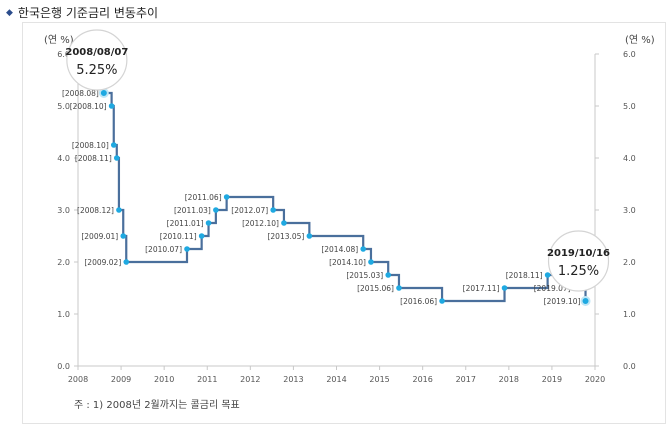 The width and height of the screenshot is (670, 433). What do you see at coordinates (418, 301) in the screenshot?
I see `data-point-label: [2016.06]` at bounding box center [418, 301].